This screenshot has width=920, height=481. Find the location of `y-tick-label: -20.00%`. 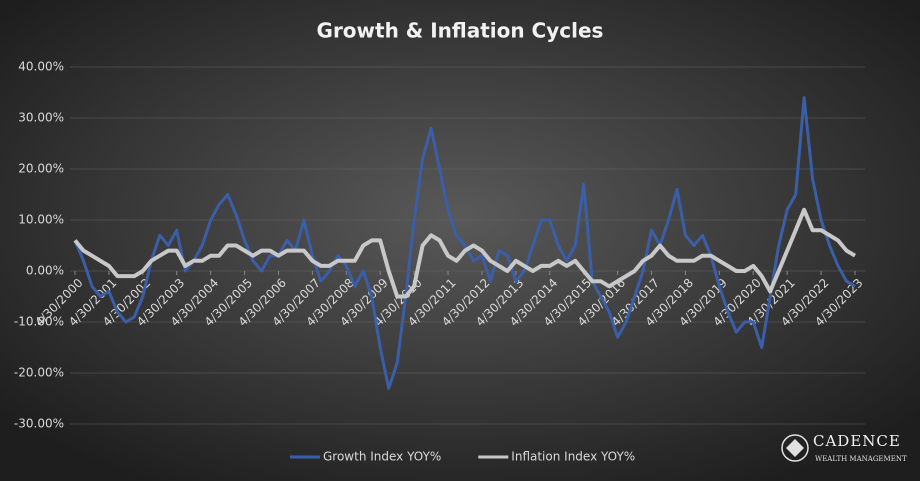

y-tick-label: -20.00% is located at coordinates (39, 373).